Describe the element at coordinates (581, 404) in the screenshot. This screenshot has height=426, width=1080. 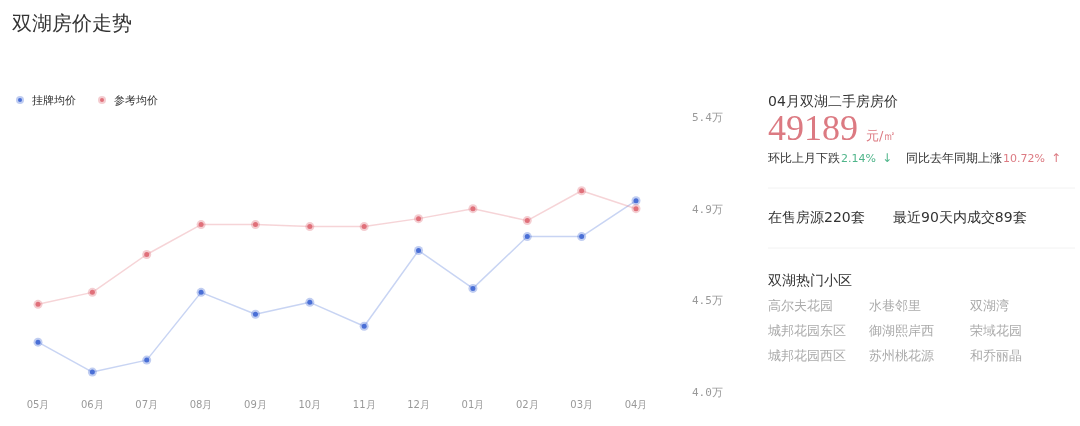
I see `x-tick-label: 03月` at that location.